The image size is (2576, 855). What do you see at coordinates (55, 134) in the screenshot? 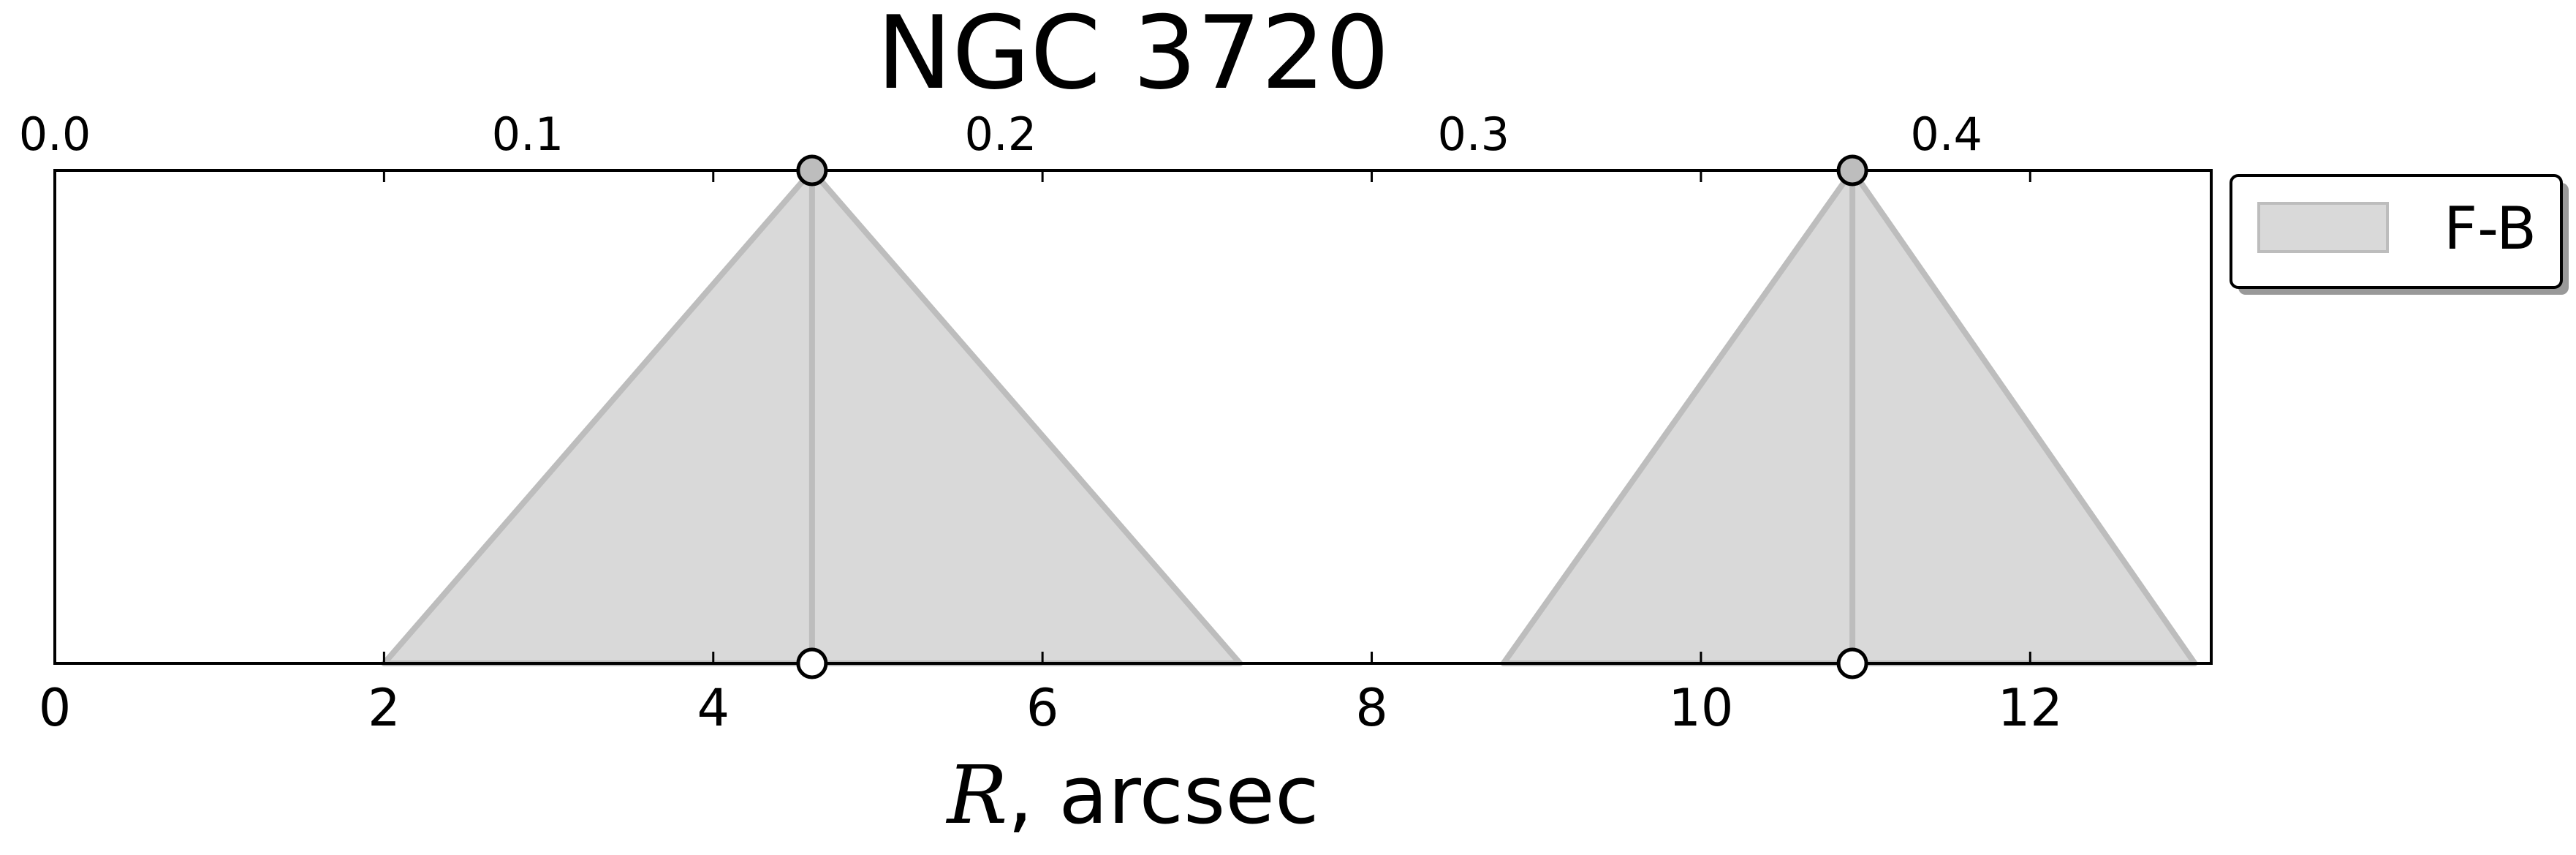
I see `top-tick-label-0: 0.0` at bounding box center [55, 134].